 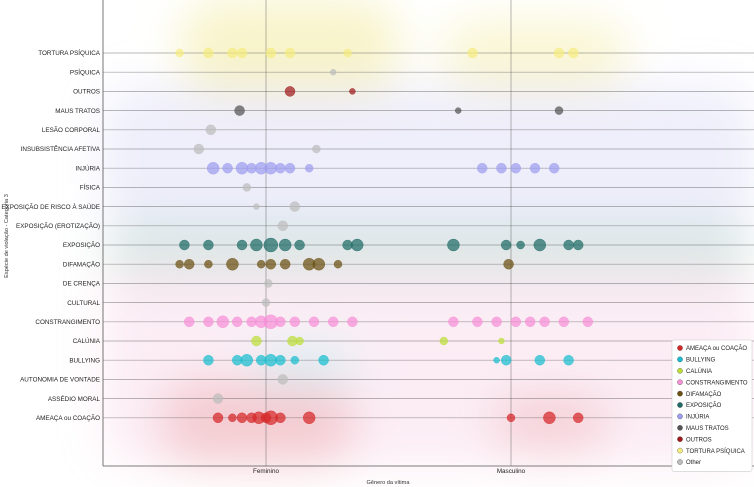 What do you see at coordinates (74, 398) in the screenshot?
I see `y-tick-label: ASSÉDIO MORAL` at bounding box center [74, 398].